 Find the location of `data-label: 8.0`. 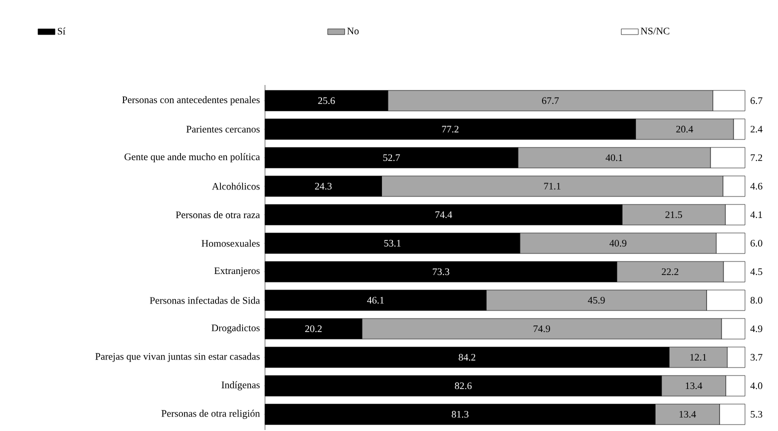

data-label: 8.0 is located at coordinates (756, 300).